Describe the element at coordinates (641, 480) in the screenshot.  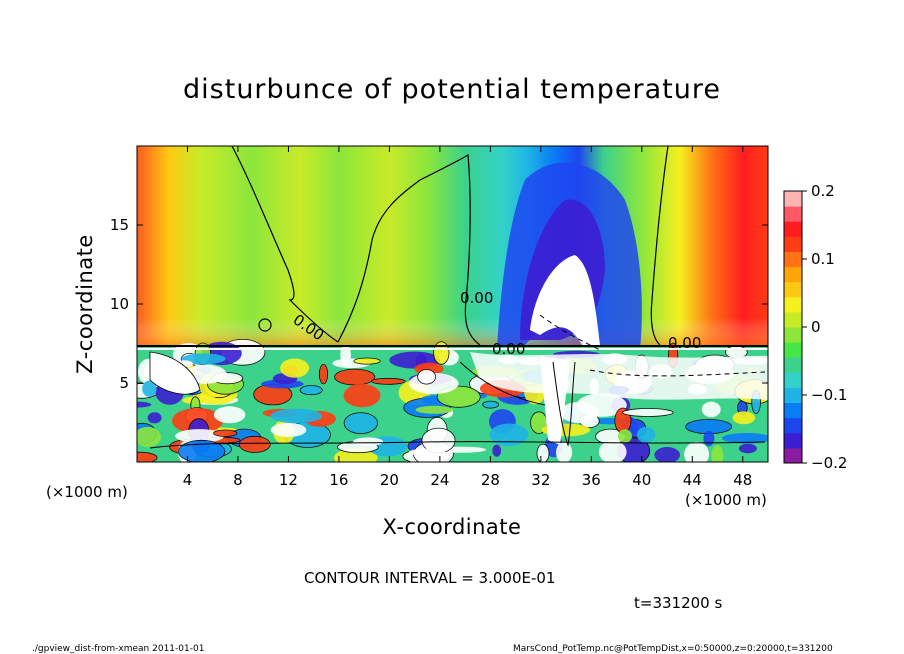
I see `x-tick-label: 40` at that location.